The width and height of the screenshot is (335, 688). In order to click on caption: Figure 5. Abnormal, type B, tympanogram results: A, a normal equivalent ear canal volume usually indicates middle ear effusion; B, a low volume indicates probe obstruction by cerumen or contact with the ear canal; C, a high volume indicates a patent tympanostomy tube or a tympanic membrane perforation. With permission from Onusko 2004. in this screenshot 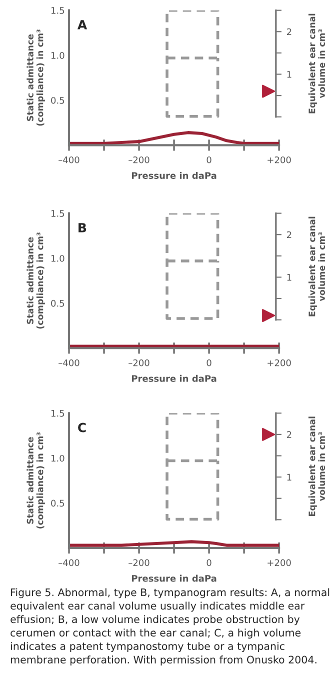, I will do `click(170, 627)`.